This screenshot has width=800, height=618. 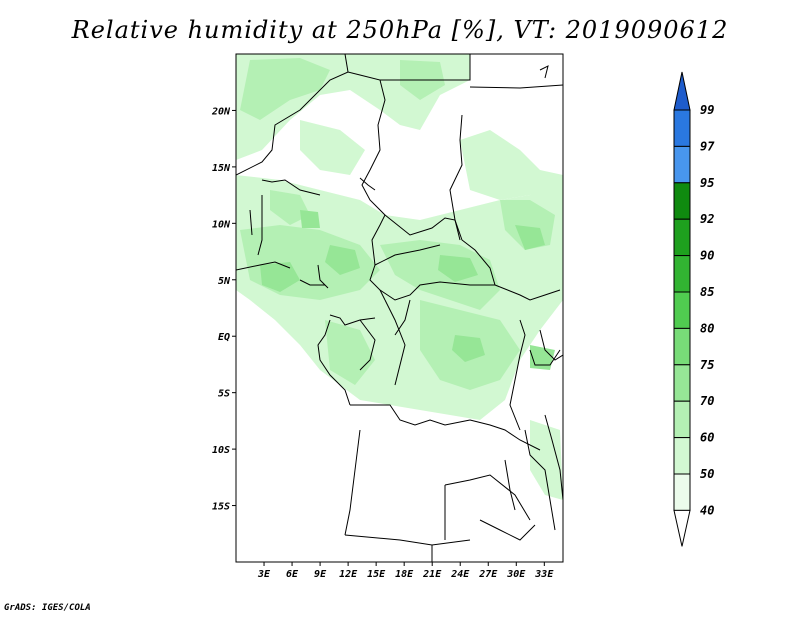 What do you see at coordinates (432, 574) in the screenshot?
I see `lon-tick-label: 21E` at bounding box center [432, 574].